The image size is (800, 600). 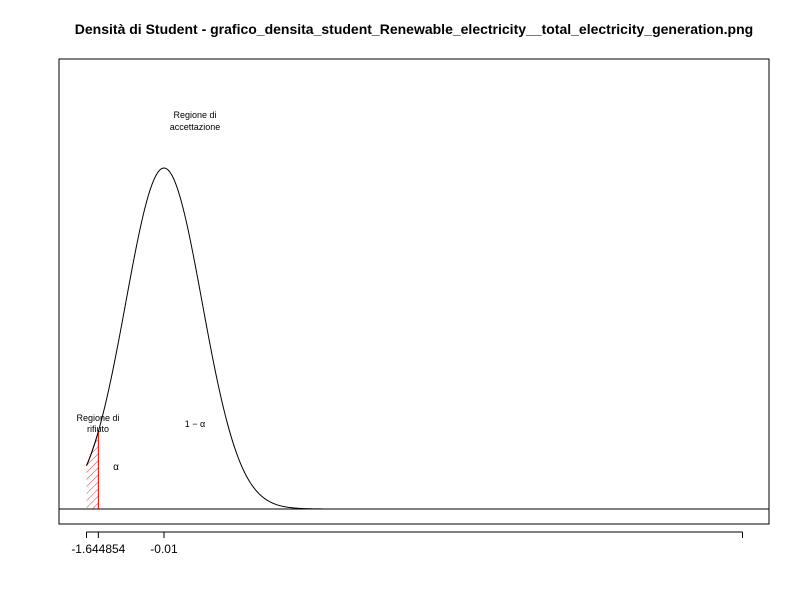 What do you see at coordinates (195, 424) in the screenshot?
I see `one-minus-alpha-label: 1 − α` at bounding box center [195, 424].